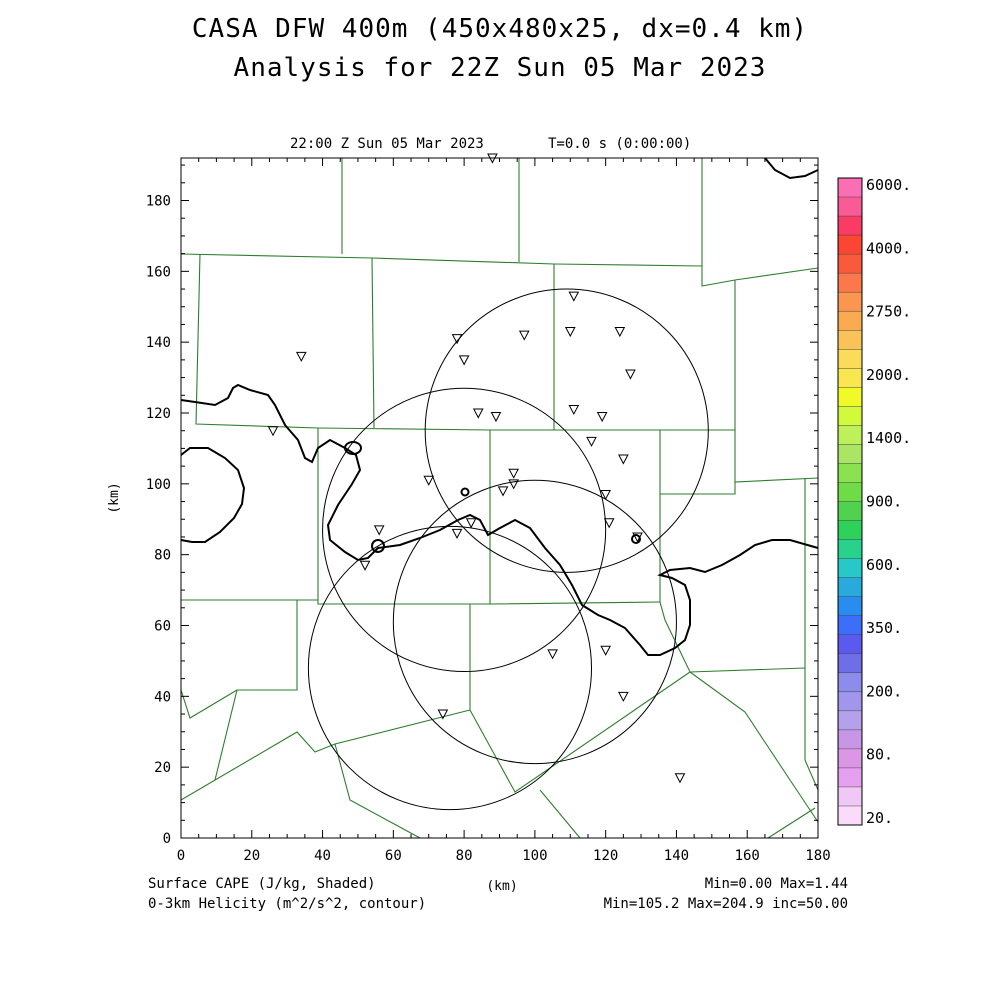 The image size is (1000, 1000). What do you see at coordinates (353, 448) in the screenshot?
I see `helicity-contour-small` at bounding box center [353, 448].